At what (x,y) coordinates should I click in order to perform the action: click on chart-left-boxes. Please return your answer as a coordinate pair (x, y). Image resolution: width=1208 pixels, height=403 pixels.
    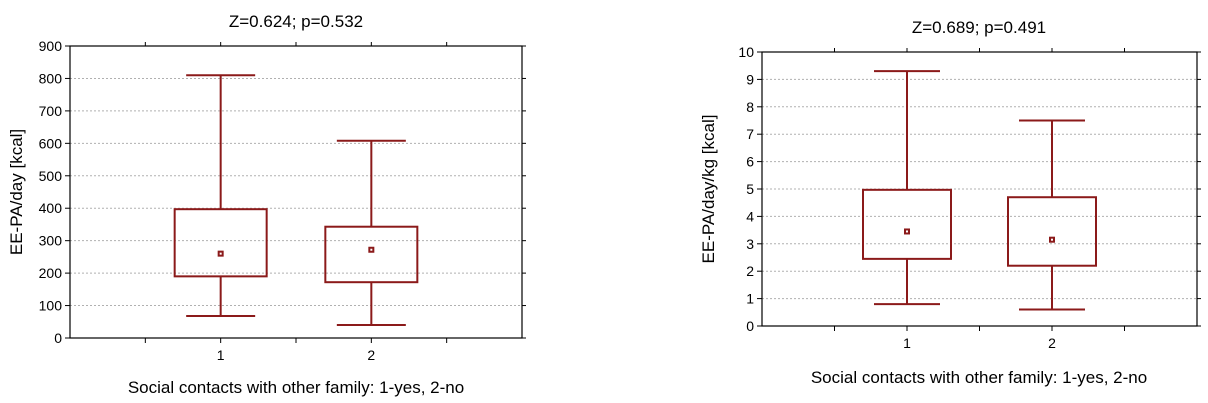
    Looking at the image, I should click on (296, 200).